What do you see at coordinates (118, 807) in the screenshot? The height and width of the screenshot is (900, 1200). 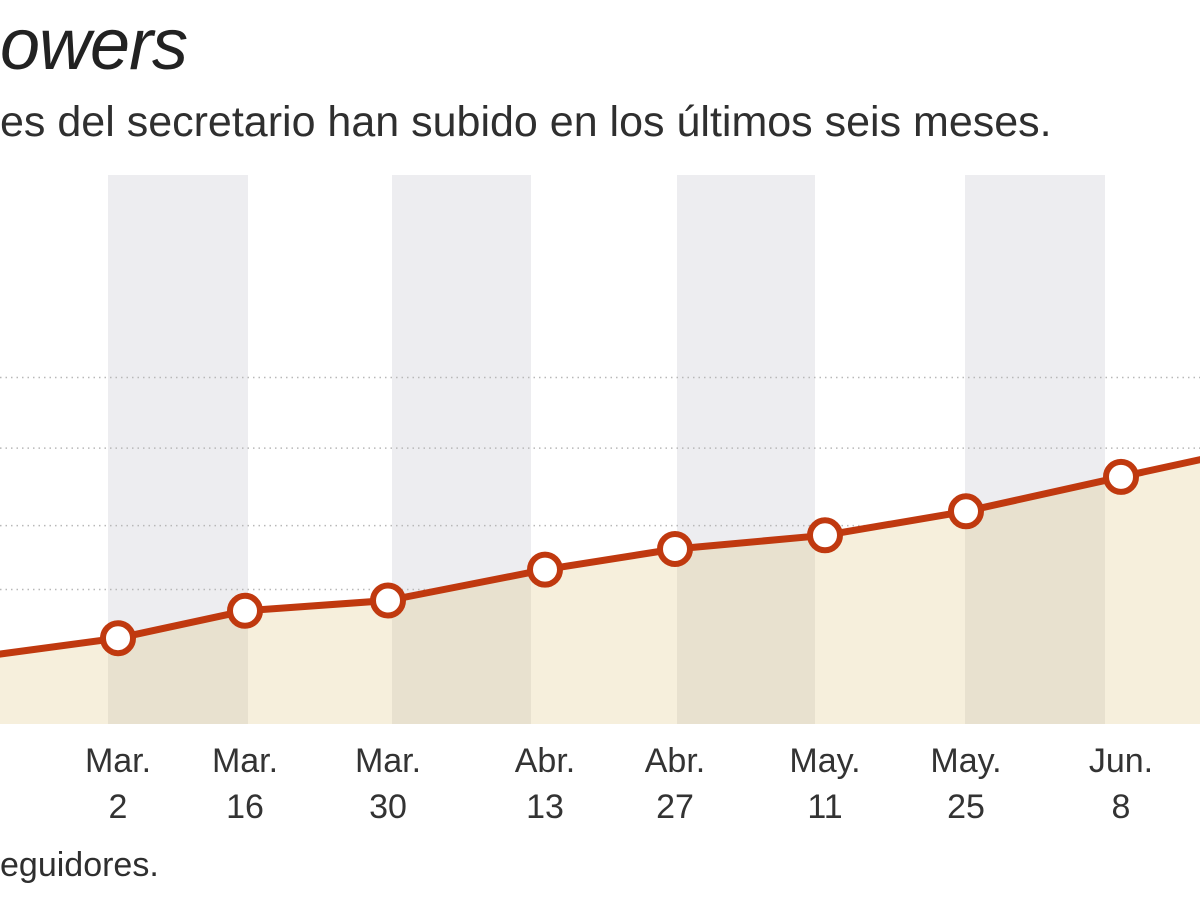 I see `x-tick-day: 2` at bounding box center [118, 807].